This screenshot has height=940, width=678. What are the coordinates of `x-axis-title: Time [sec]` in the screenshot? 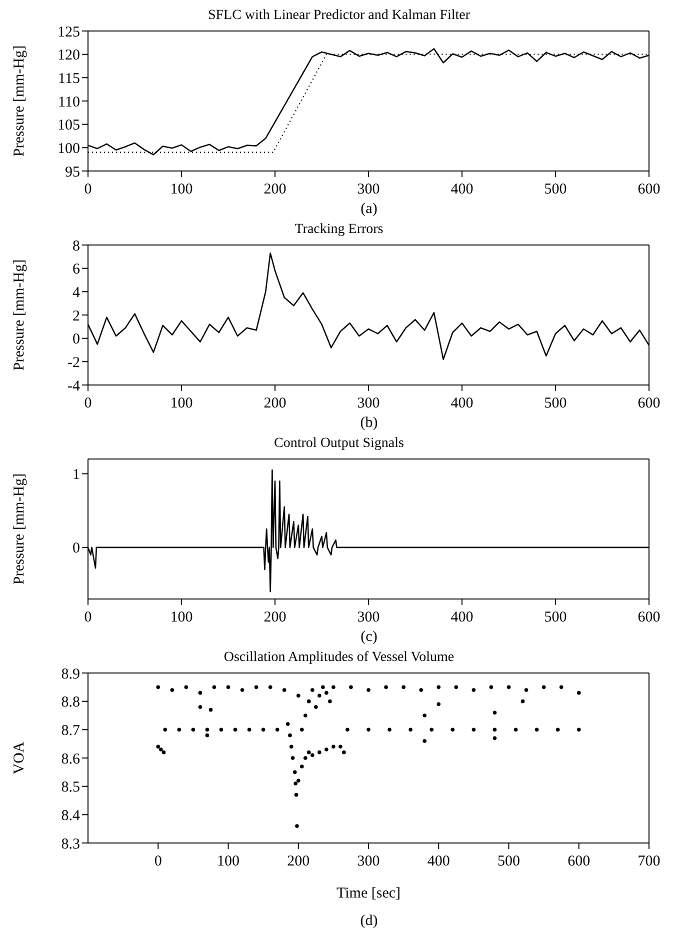 It's located at (368, 894).